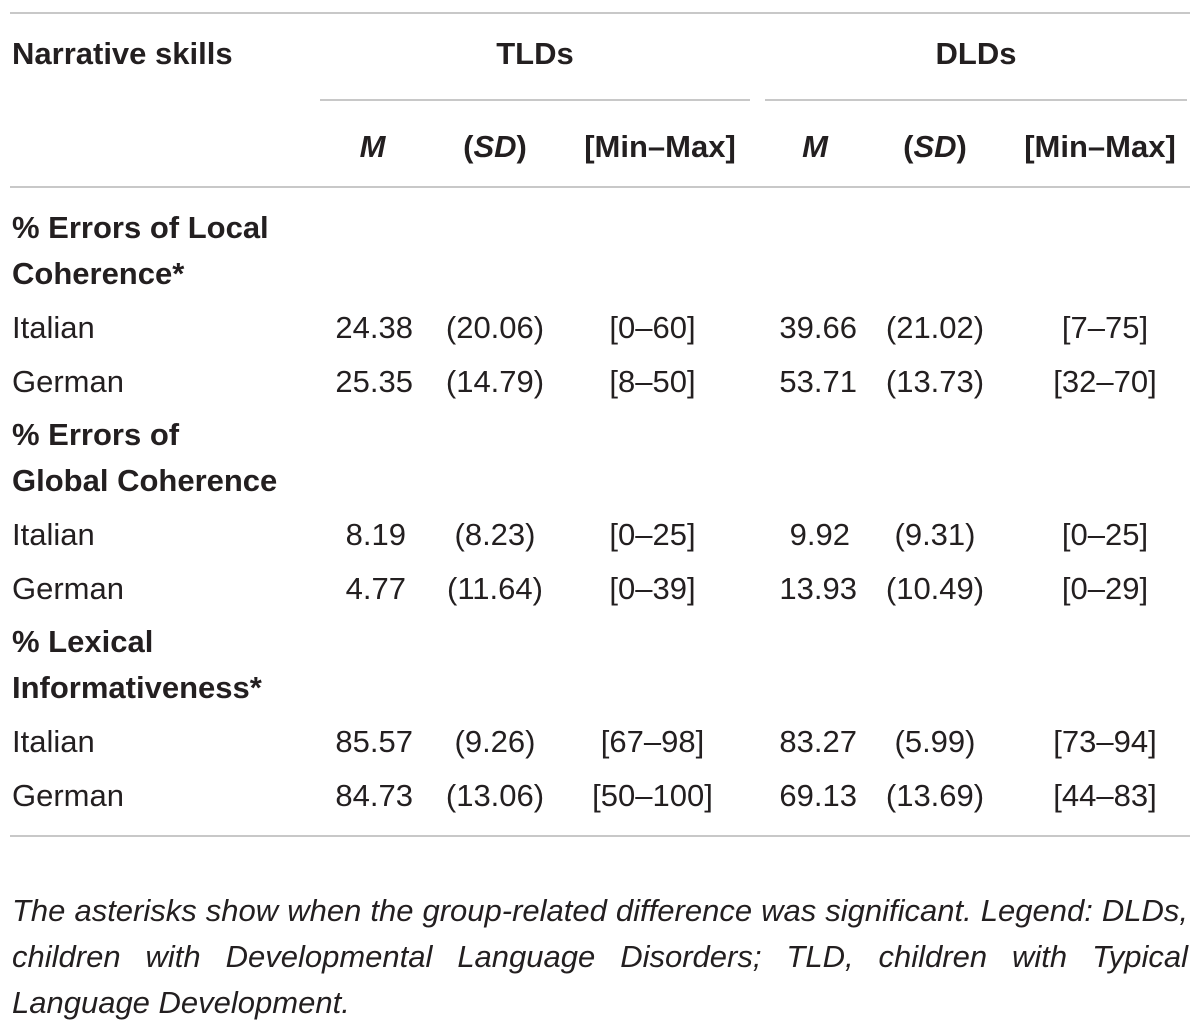  I want to click on table-bottom-rule, so click(600, 836).